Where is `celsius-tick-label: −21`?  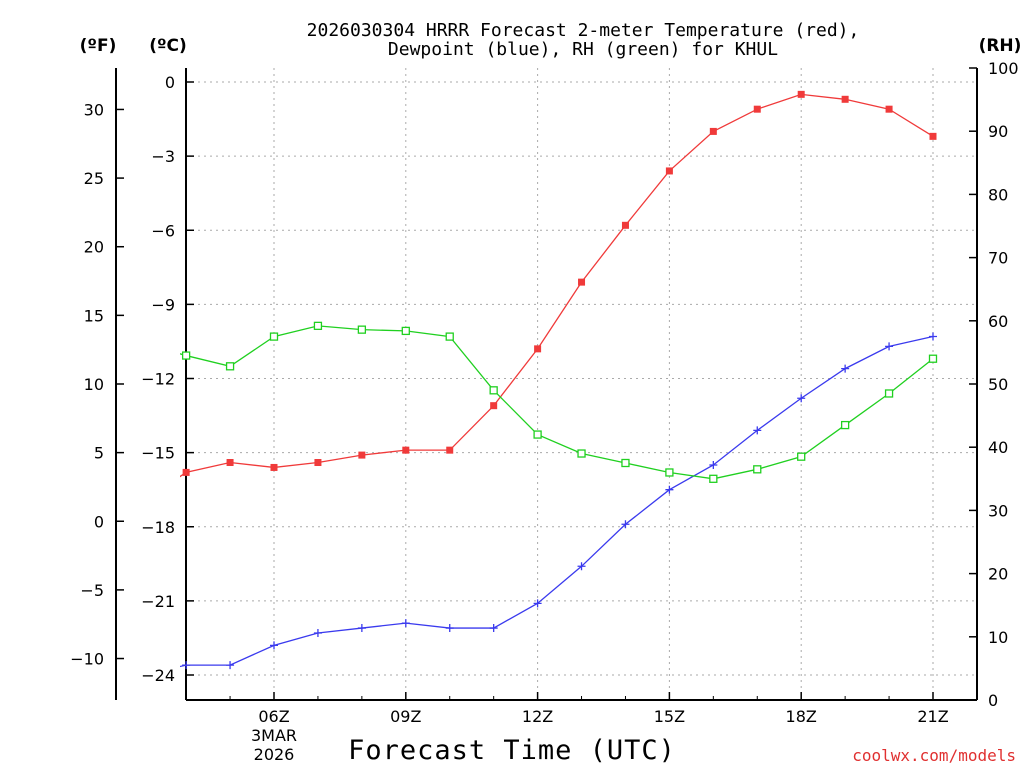 celsius-tick-label: −21 is located at coordinates (158, 601).